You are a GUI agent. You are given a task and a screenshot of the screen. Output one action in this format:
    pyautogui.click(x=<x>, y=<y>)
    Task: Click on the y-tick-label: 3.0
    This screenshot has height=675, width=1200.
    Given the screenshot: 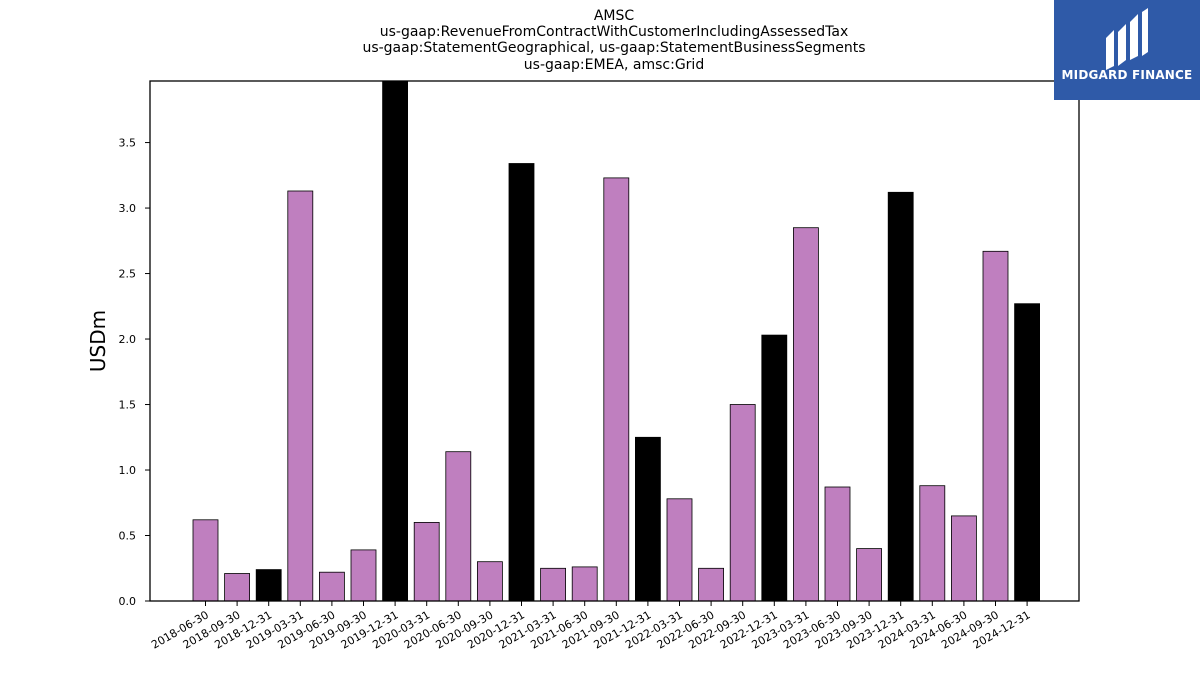 What is the action you would take?
    pyautogui.click(x=128, y=208)
    